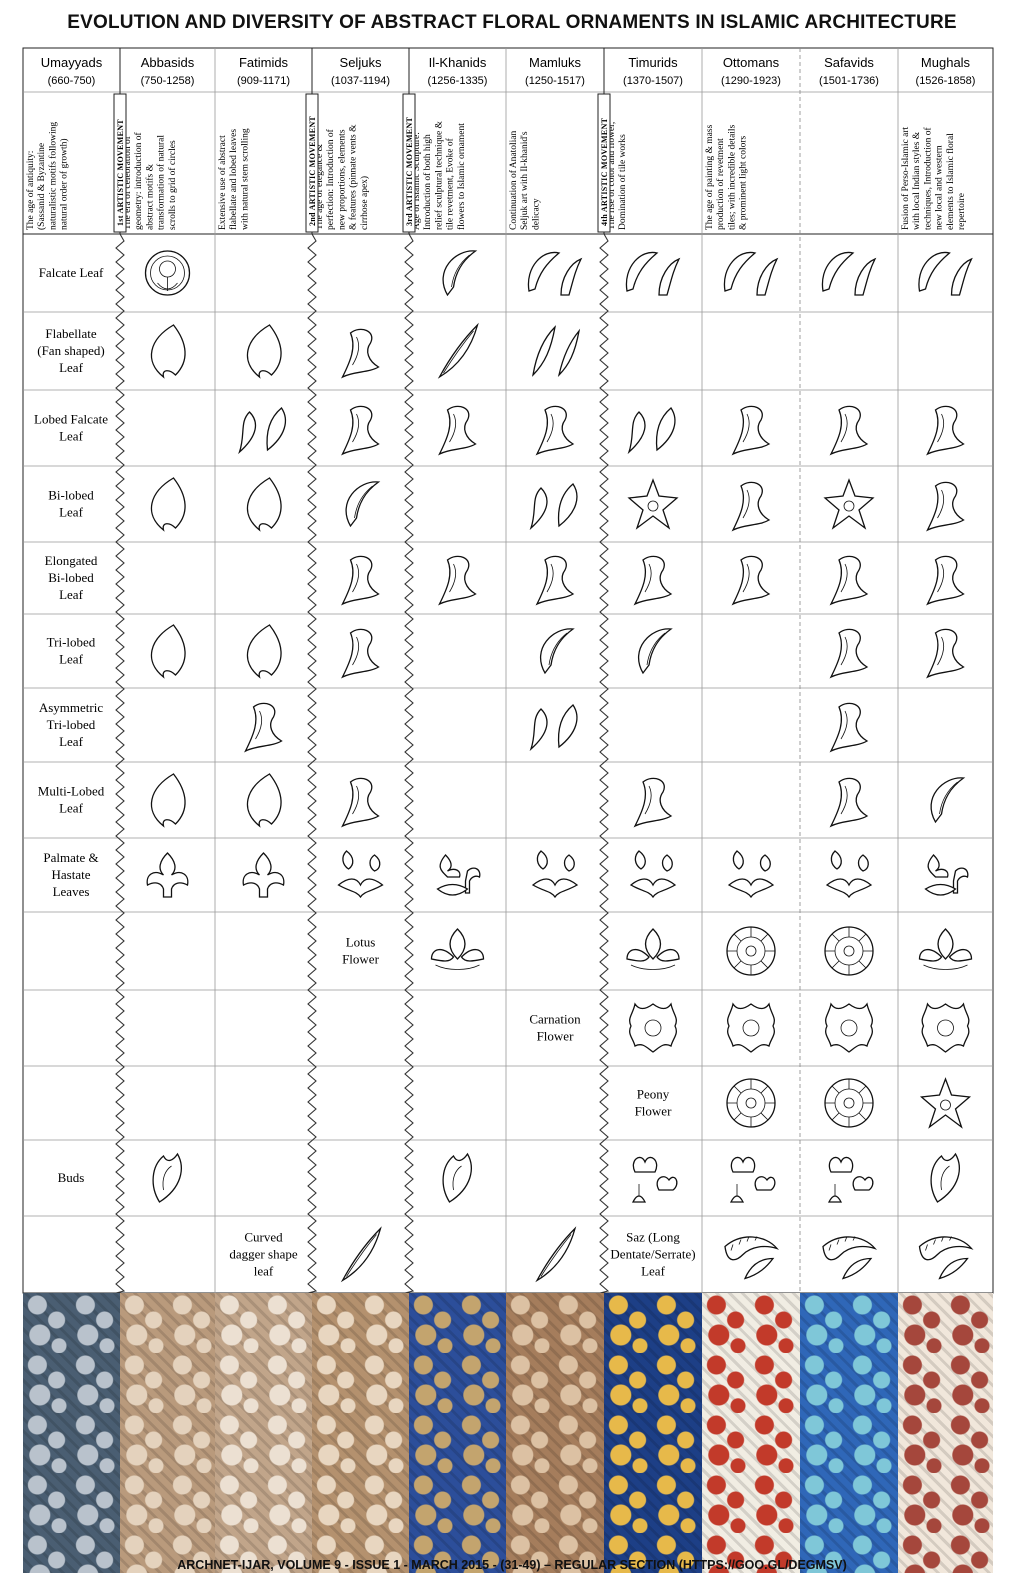 The height and width of the screenshot is (1579, 1024). I want to click on ornament-palmate-icon, so click(263, 875).